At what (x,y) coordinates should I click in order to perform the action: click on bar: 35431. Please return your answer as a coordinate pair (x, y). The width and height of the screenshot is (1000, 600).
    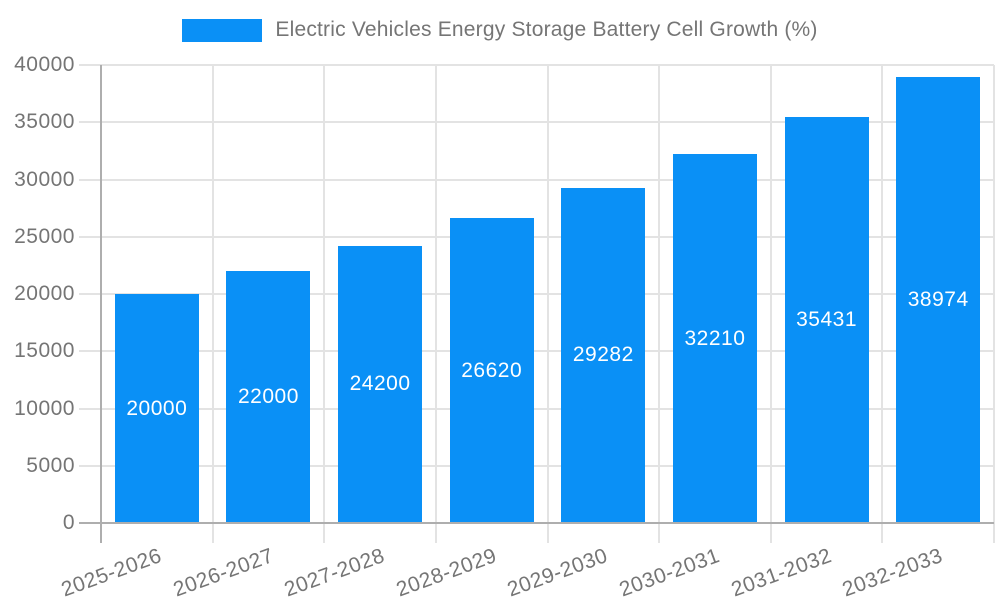
    Looking at the image, I should click on (826, 320).